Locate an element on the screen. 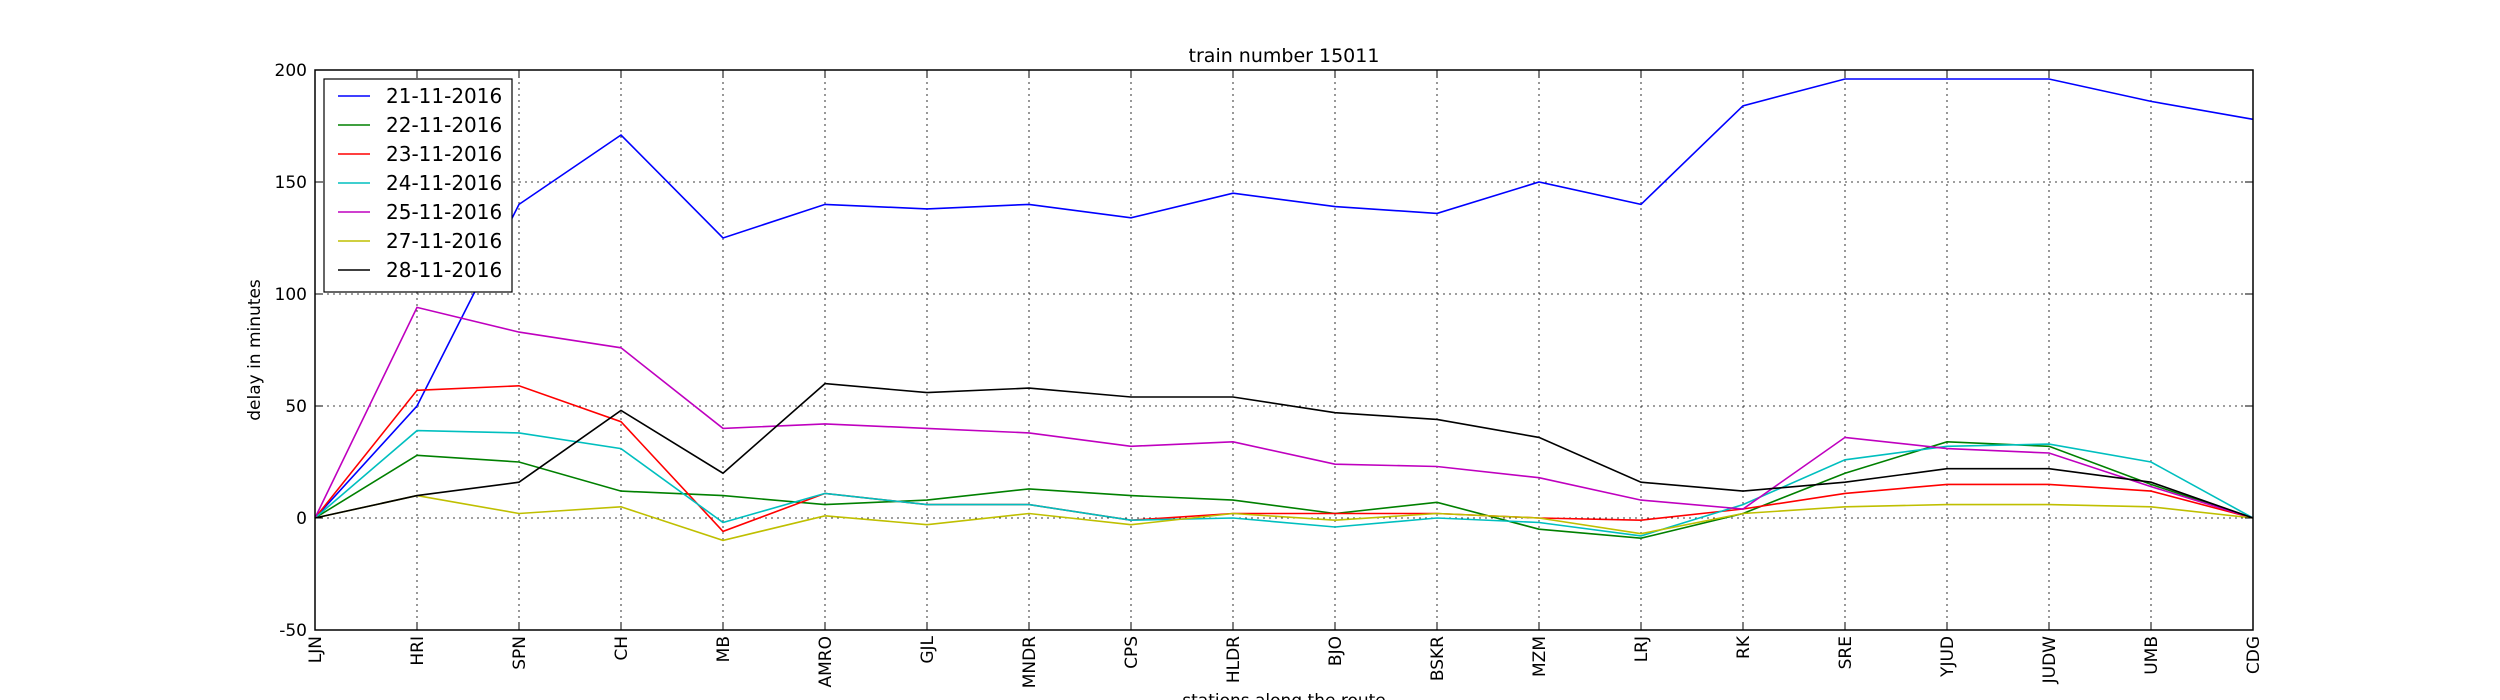 Image resolution: width=2500 pixels, height=700 pixels. series-line-24-11-2016 is located at coordinates (1284, 483).